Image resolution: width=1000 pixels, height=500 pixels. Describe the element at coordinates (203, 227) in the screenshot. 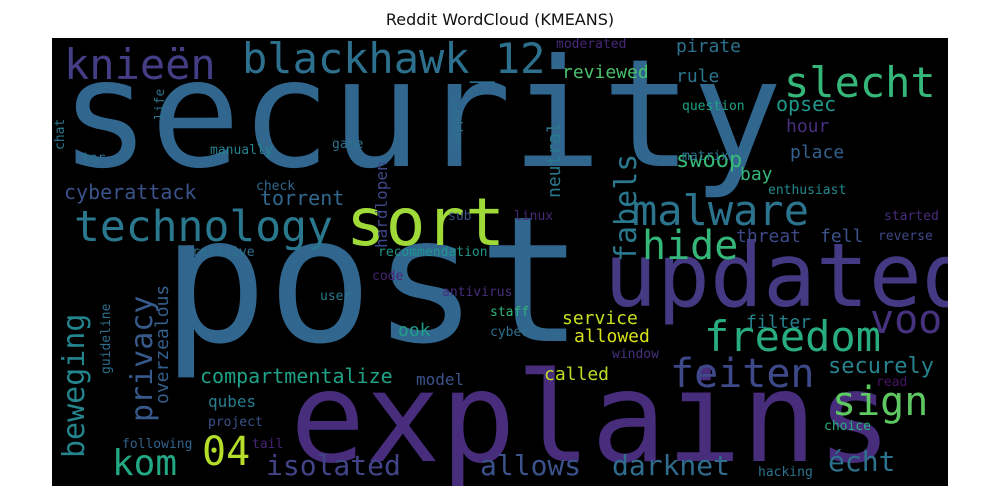

I see `word-technology: technology` at that location.